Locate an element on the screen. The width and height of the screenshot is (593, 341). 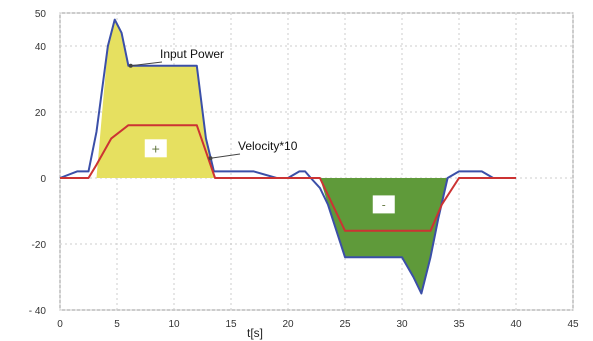
x-tick-label-35: 35 is located at coordinates (459, 324).